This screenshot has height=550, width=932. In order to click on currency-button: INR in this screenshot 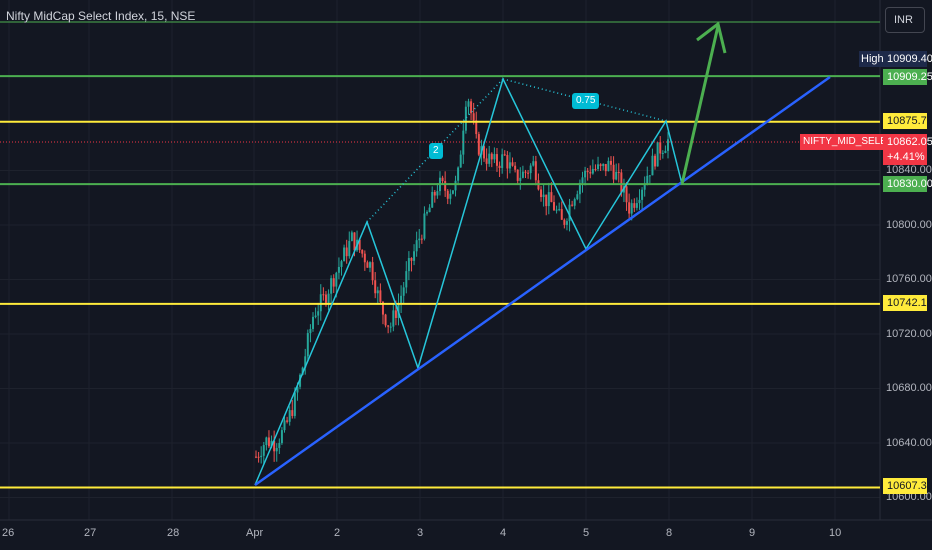, I will do `click(905, 20)`.